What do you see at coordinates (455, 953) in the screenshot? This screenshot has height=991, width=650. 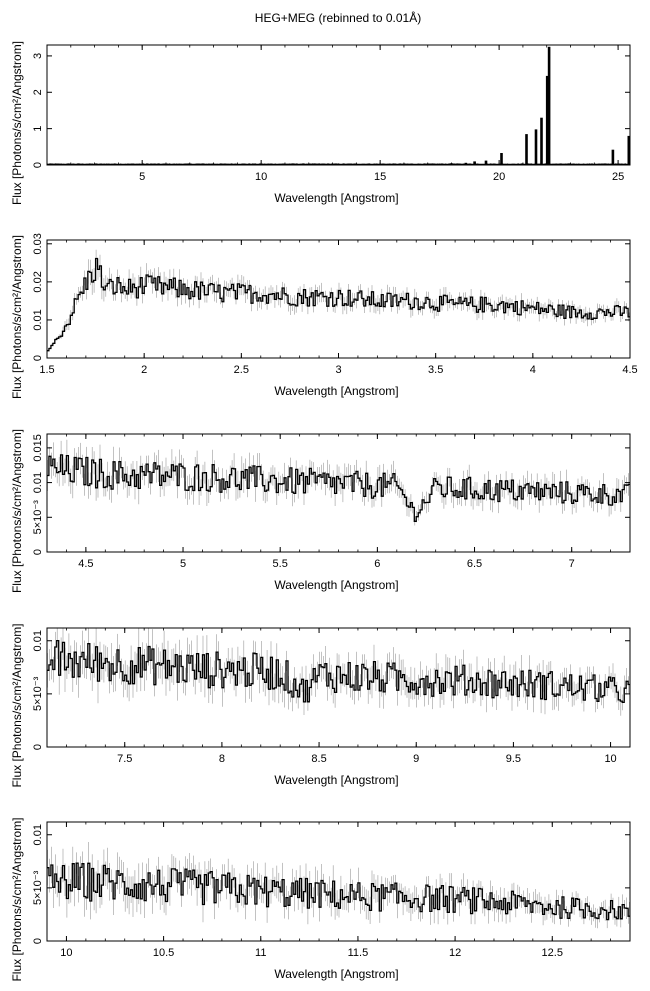 I see `x-tick-label: 12` at bounding box center [455, 953].